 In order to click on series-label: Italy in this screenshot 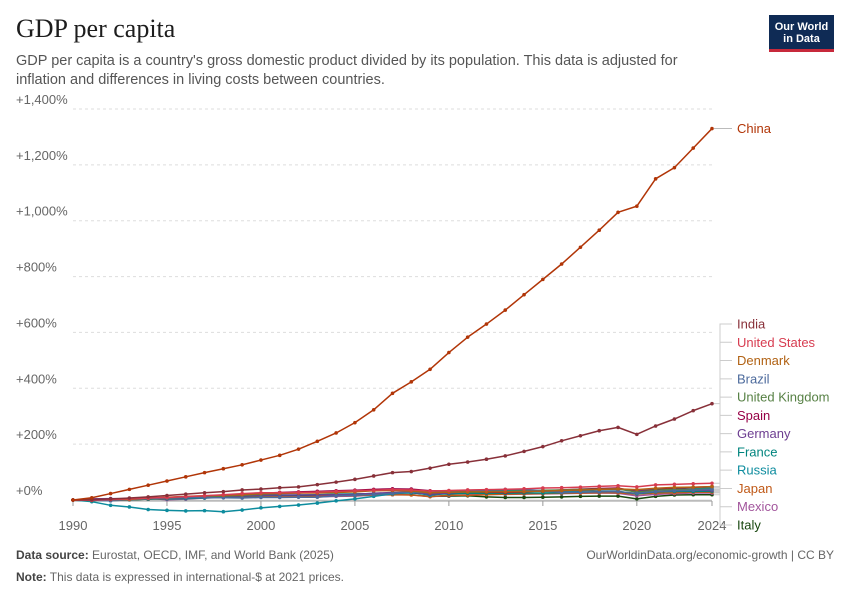, I will do `click(749, 525)`.